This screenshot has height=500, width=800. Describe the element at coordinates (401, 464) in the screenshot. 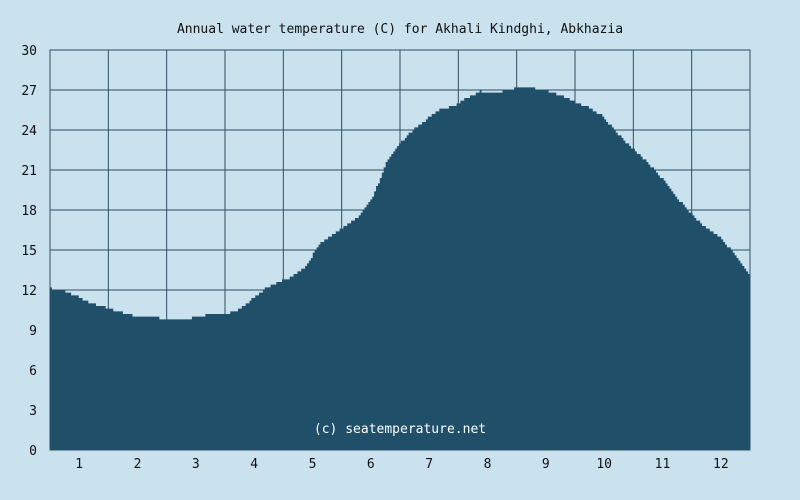

I see `x-axis-ticks: 1 2 3 4 5 6 7 8 9 10 11 12` at that location.